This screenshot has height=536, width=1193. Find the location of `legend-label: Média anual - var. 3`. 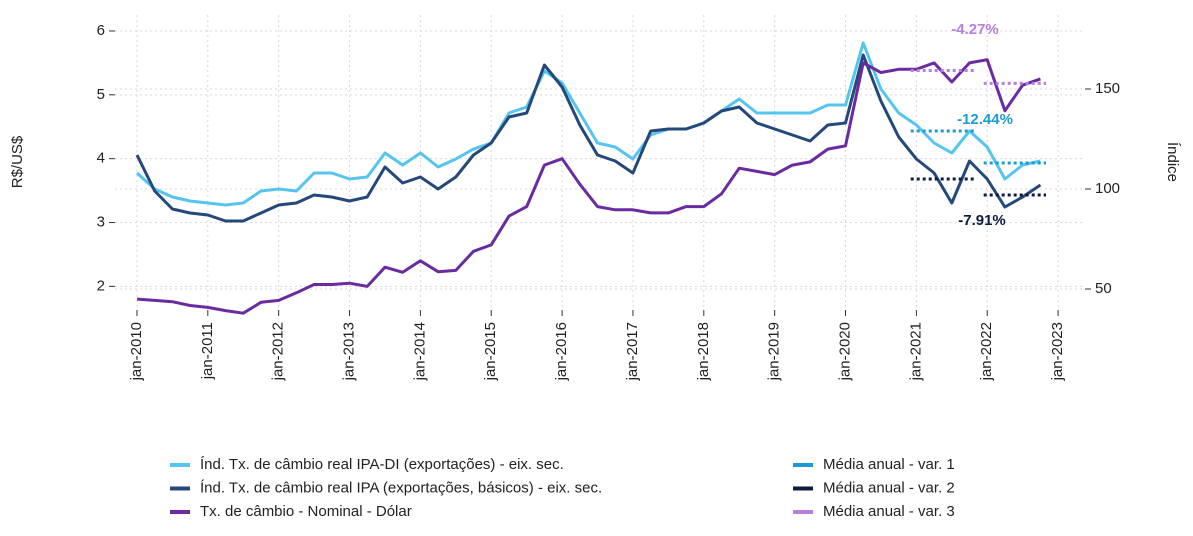

legend-label: Média anual - var. 3 is located at coordinates (889, 511).